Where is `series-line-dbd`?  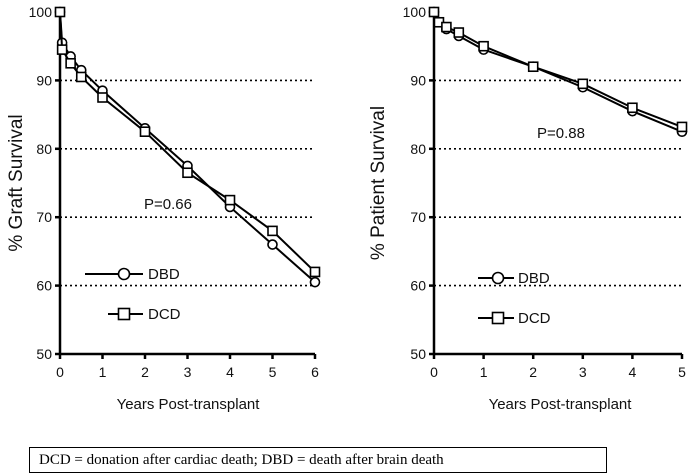 series-line-dbd is located at coordinates (558, 72).